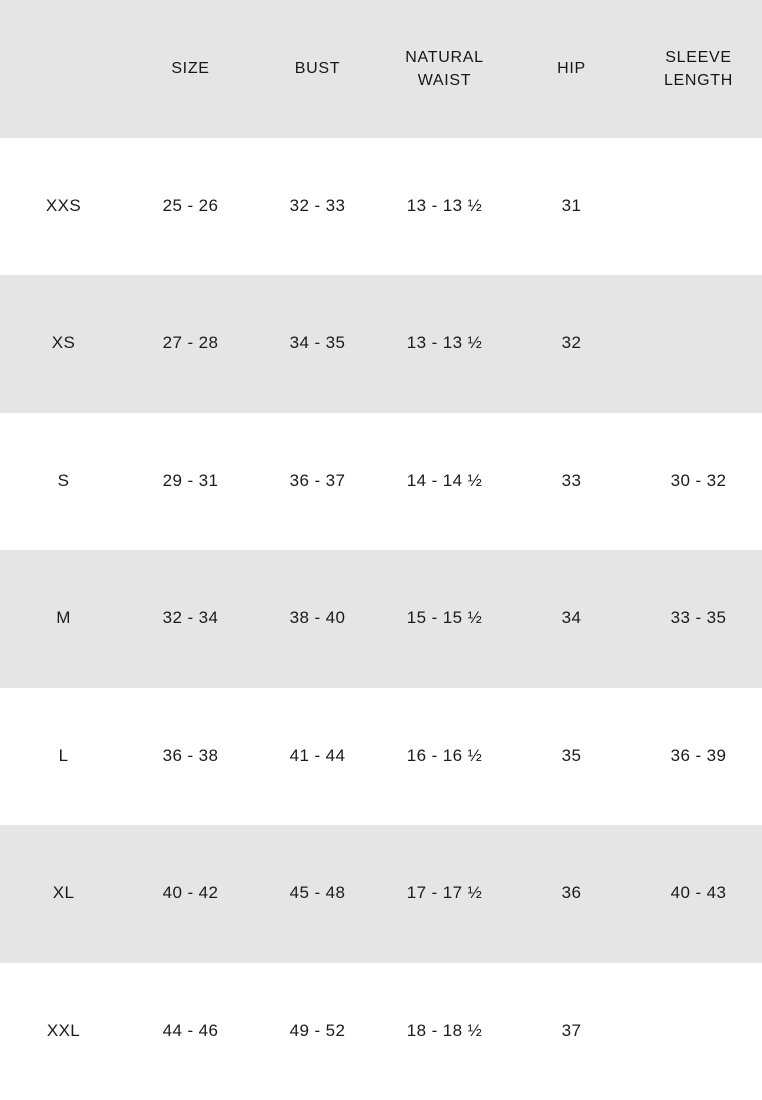  What do you see at coordinates (190, 893) in the screenshot?
I see `size-value: 40 - 42` at bounding box center [190, 893].